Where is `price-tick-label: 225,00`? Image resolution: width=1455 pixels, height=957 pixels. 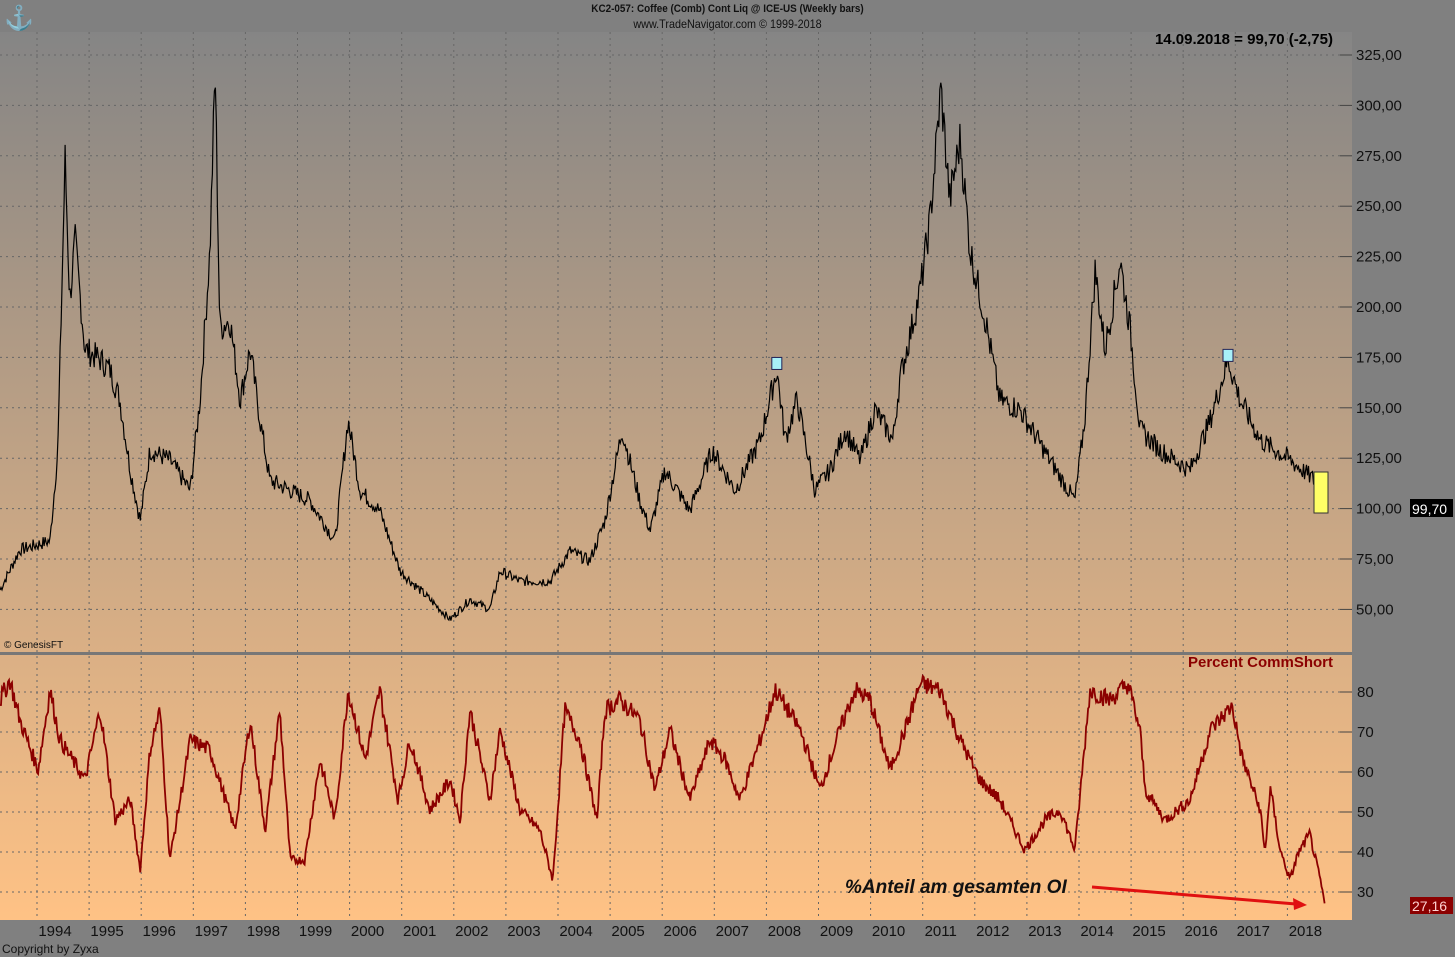 price-tick-label: 225,00 is located at coordinates (1379, 257).